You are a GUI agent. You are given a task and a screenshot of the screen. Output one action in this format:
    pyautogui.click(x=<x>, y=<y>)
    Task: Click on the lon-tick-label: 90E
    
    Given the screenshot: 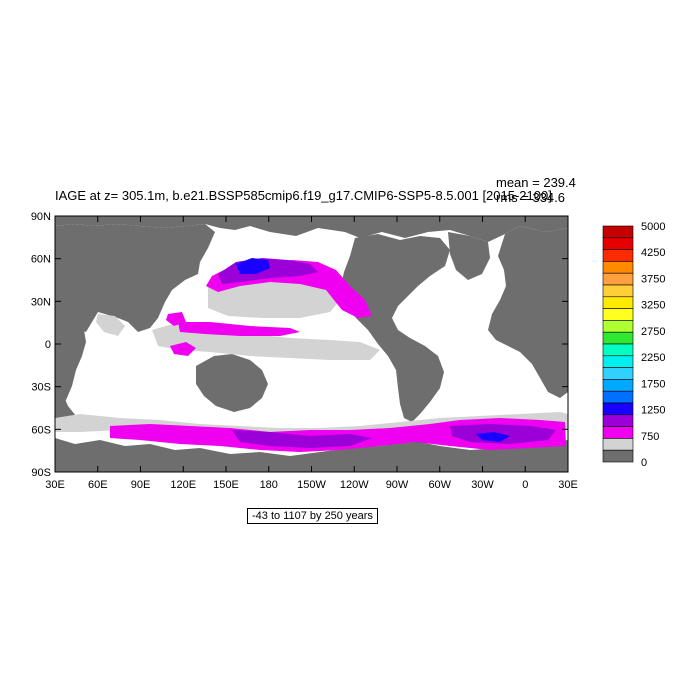 What is the action you would take?
    pyautogui.click(x=141, y=485)
    